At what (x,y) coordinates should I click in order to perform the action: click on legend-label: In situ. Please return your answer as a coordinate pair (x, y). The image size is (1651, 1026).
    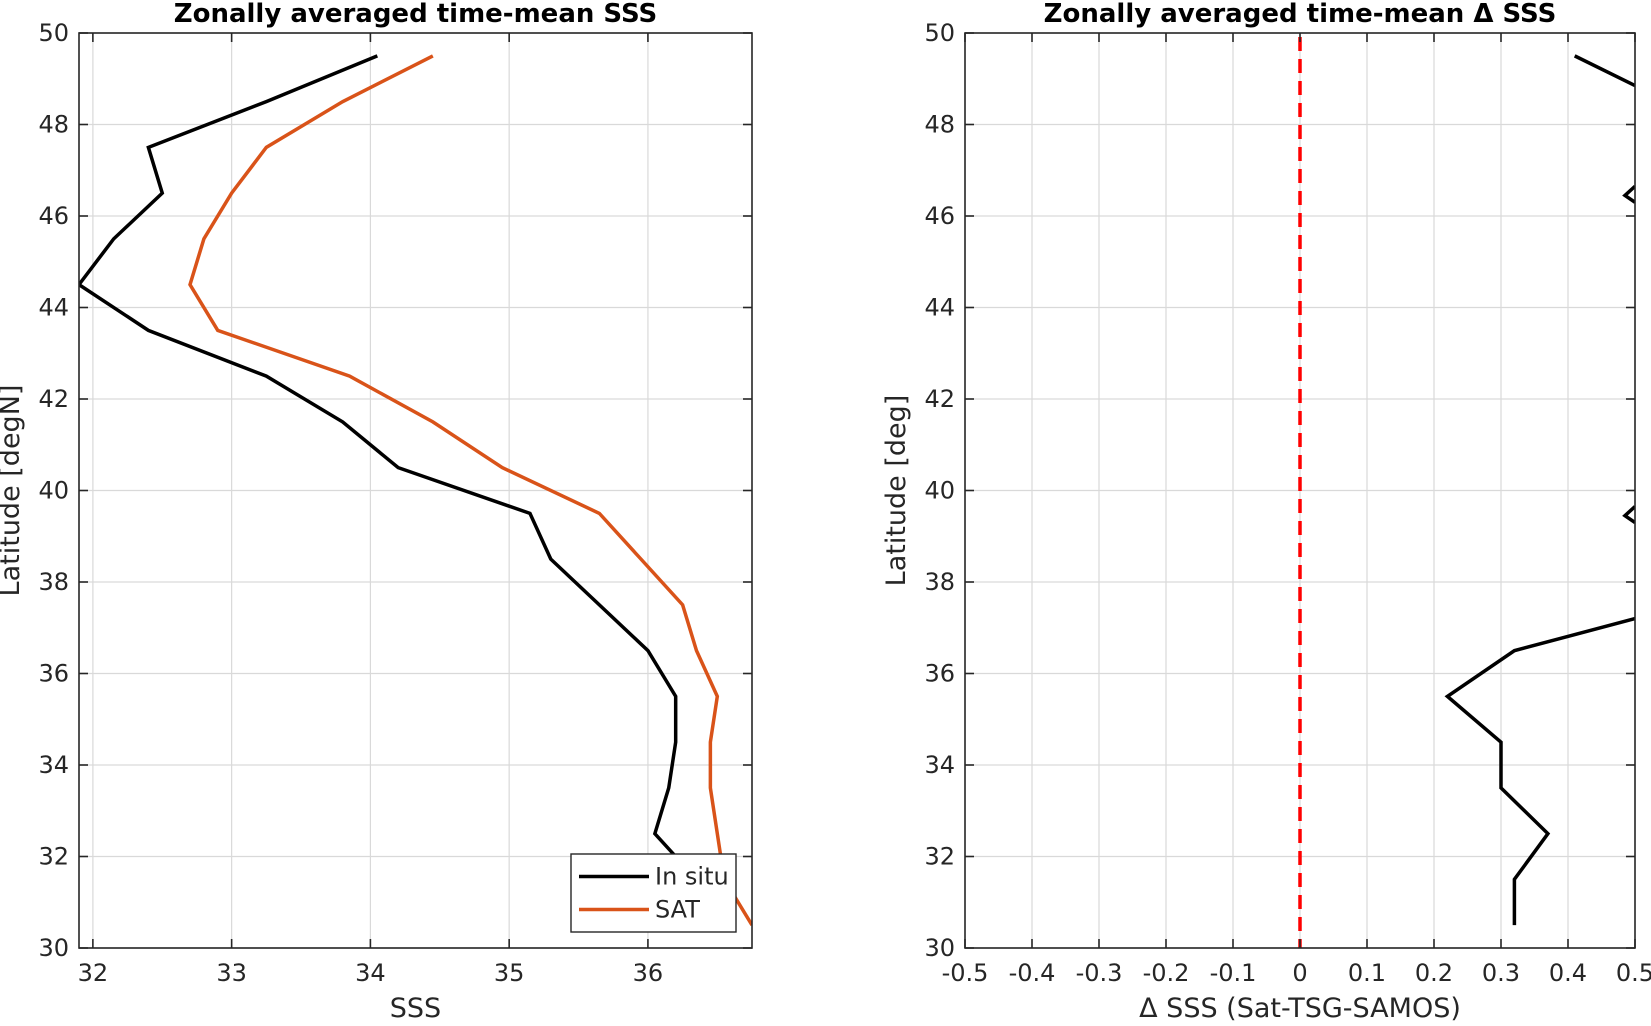
    Looking at the image, I should click on (692, 877).